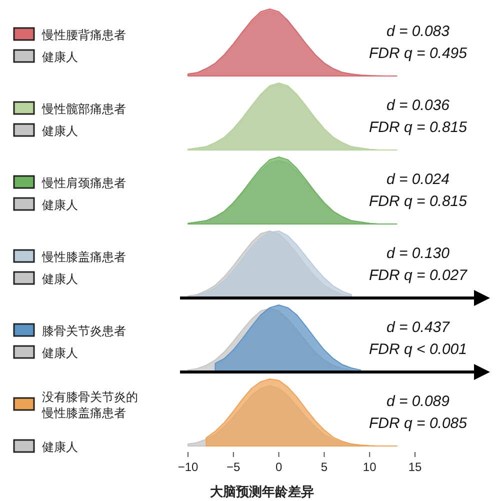 The height and width of the screenshot is (501, 500). I want to click on x-axis-title: 大脑预测年龄差异, so click(262, 491).